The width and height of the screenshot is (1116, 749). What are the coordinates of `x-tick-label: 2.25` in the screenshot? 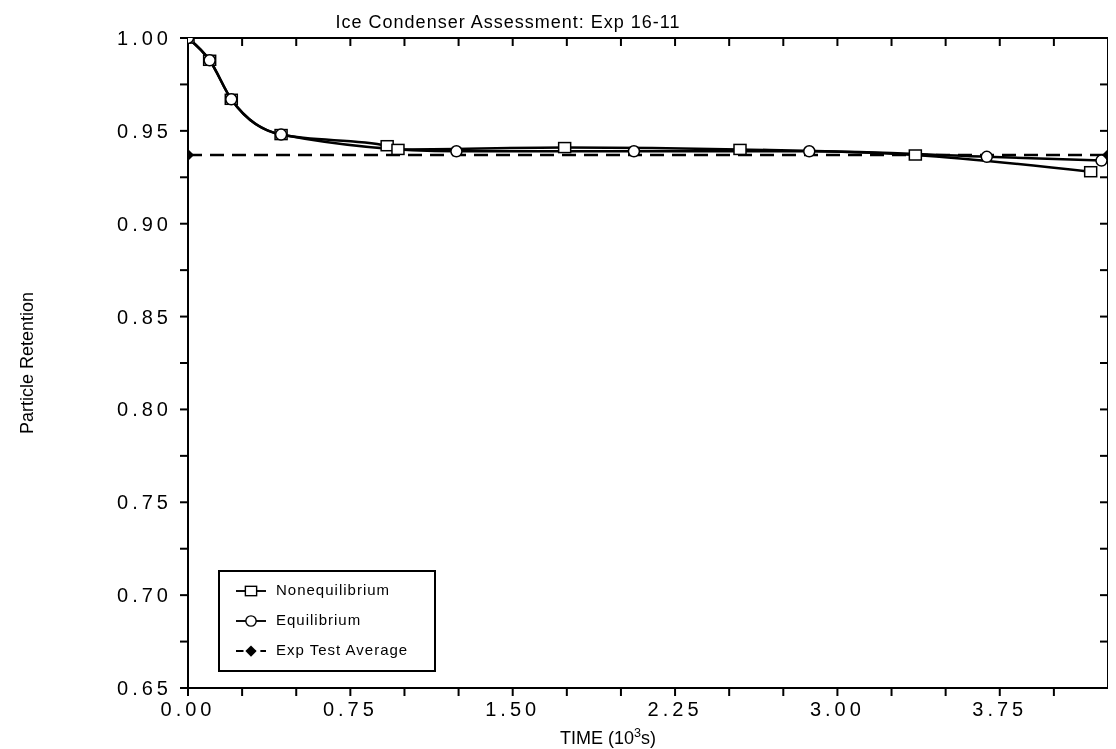 It's located at (675, 709).